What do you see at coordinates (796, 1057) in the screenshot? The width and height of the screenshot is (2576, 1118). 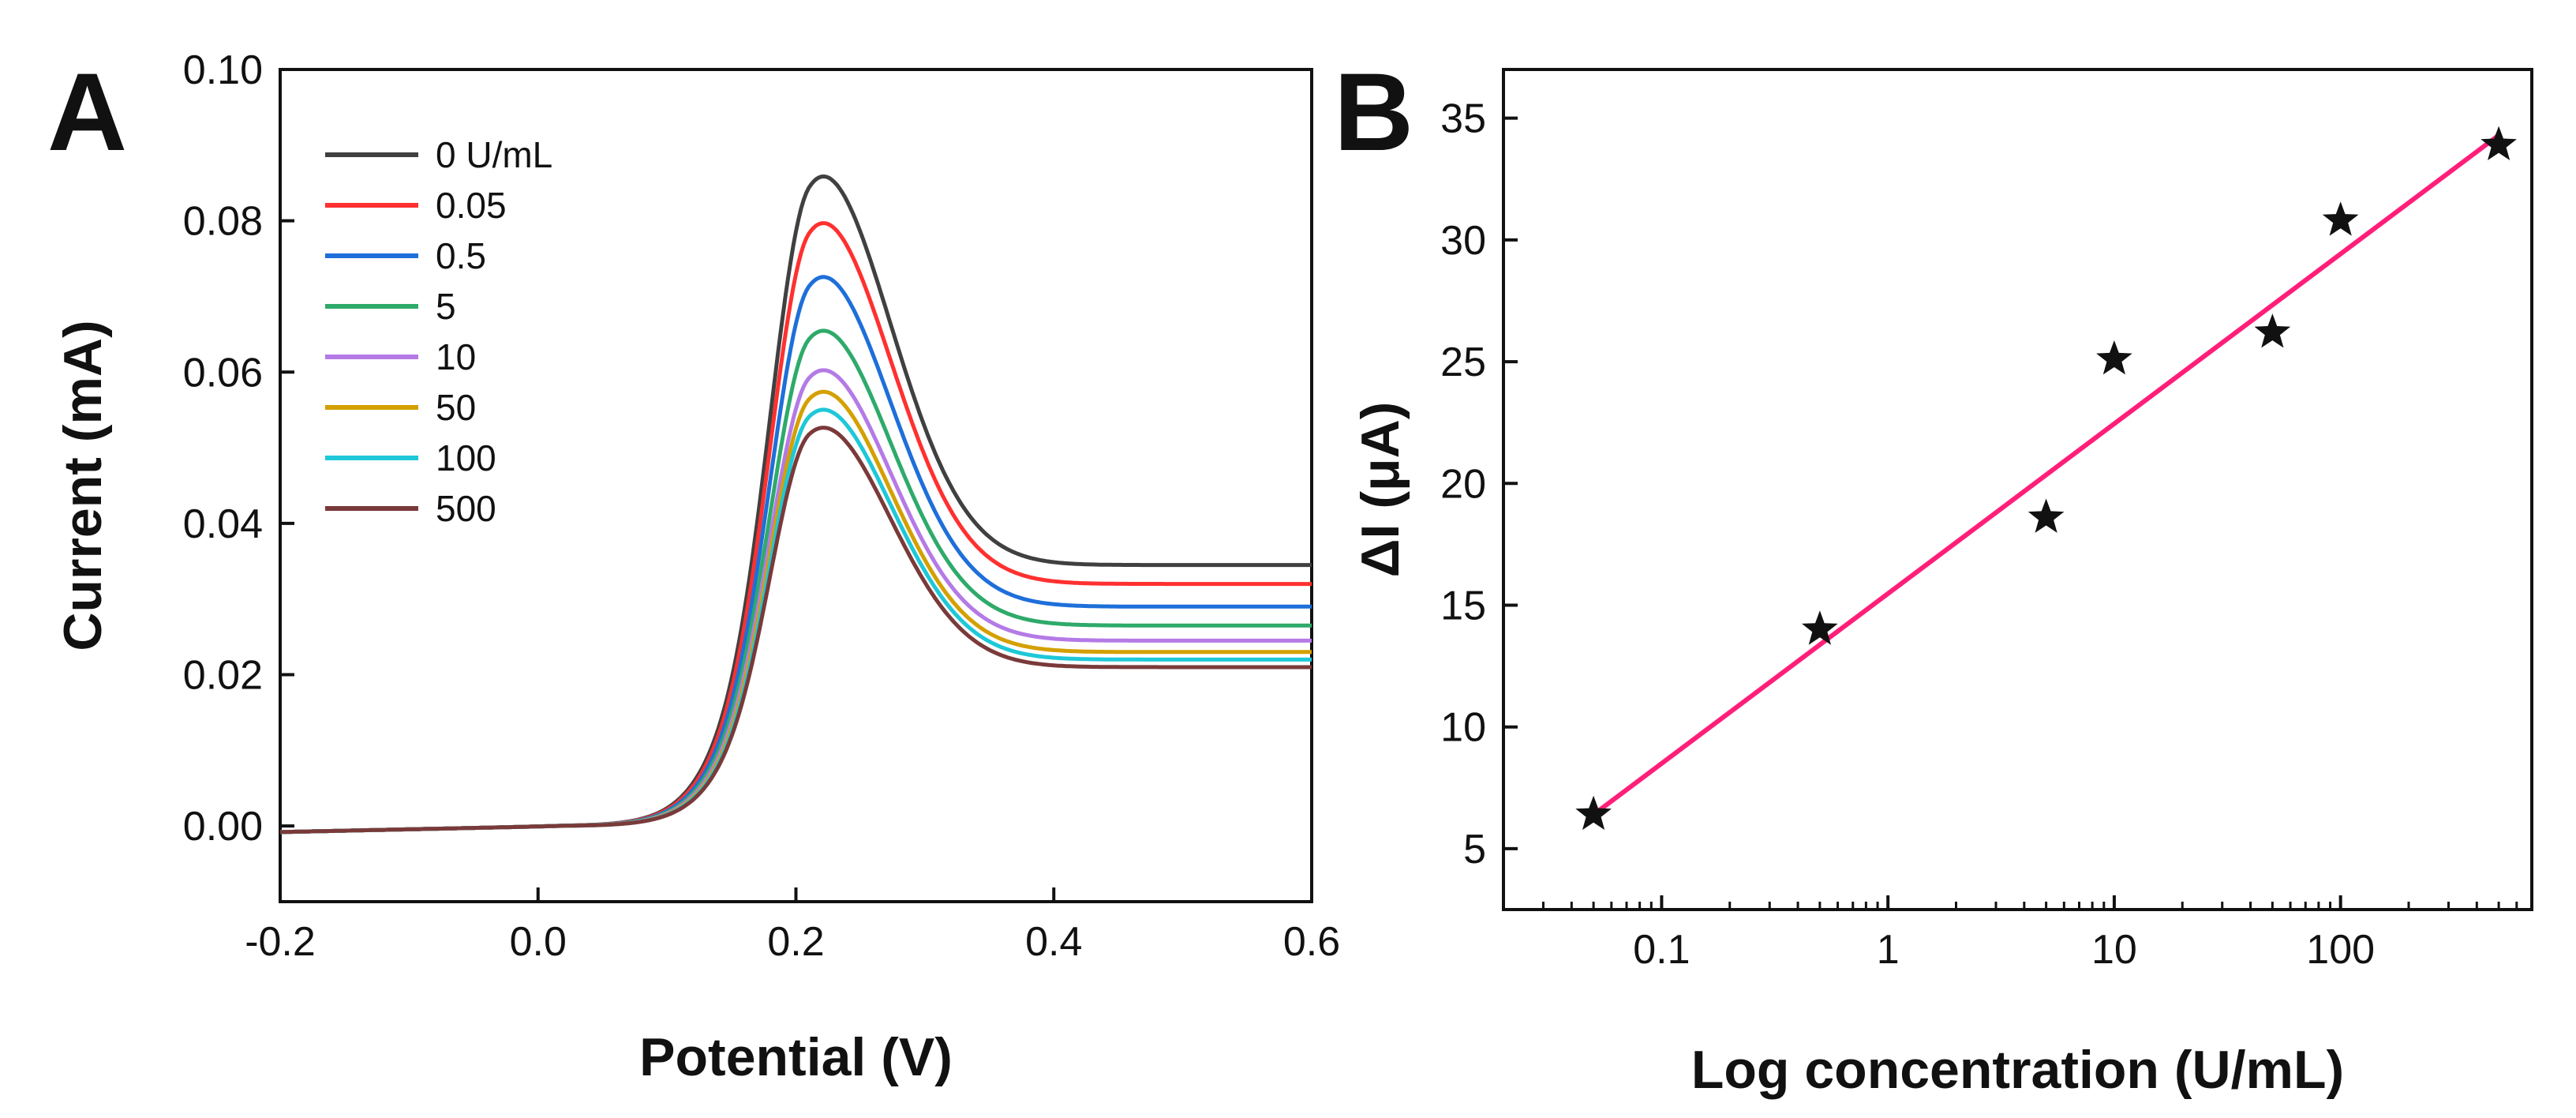 I see `panel-a-x-axis-title: Potential (V)` at bounding box center [796, 1057].